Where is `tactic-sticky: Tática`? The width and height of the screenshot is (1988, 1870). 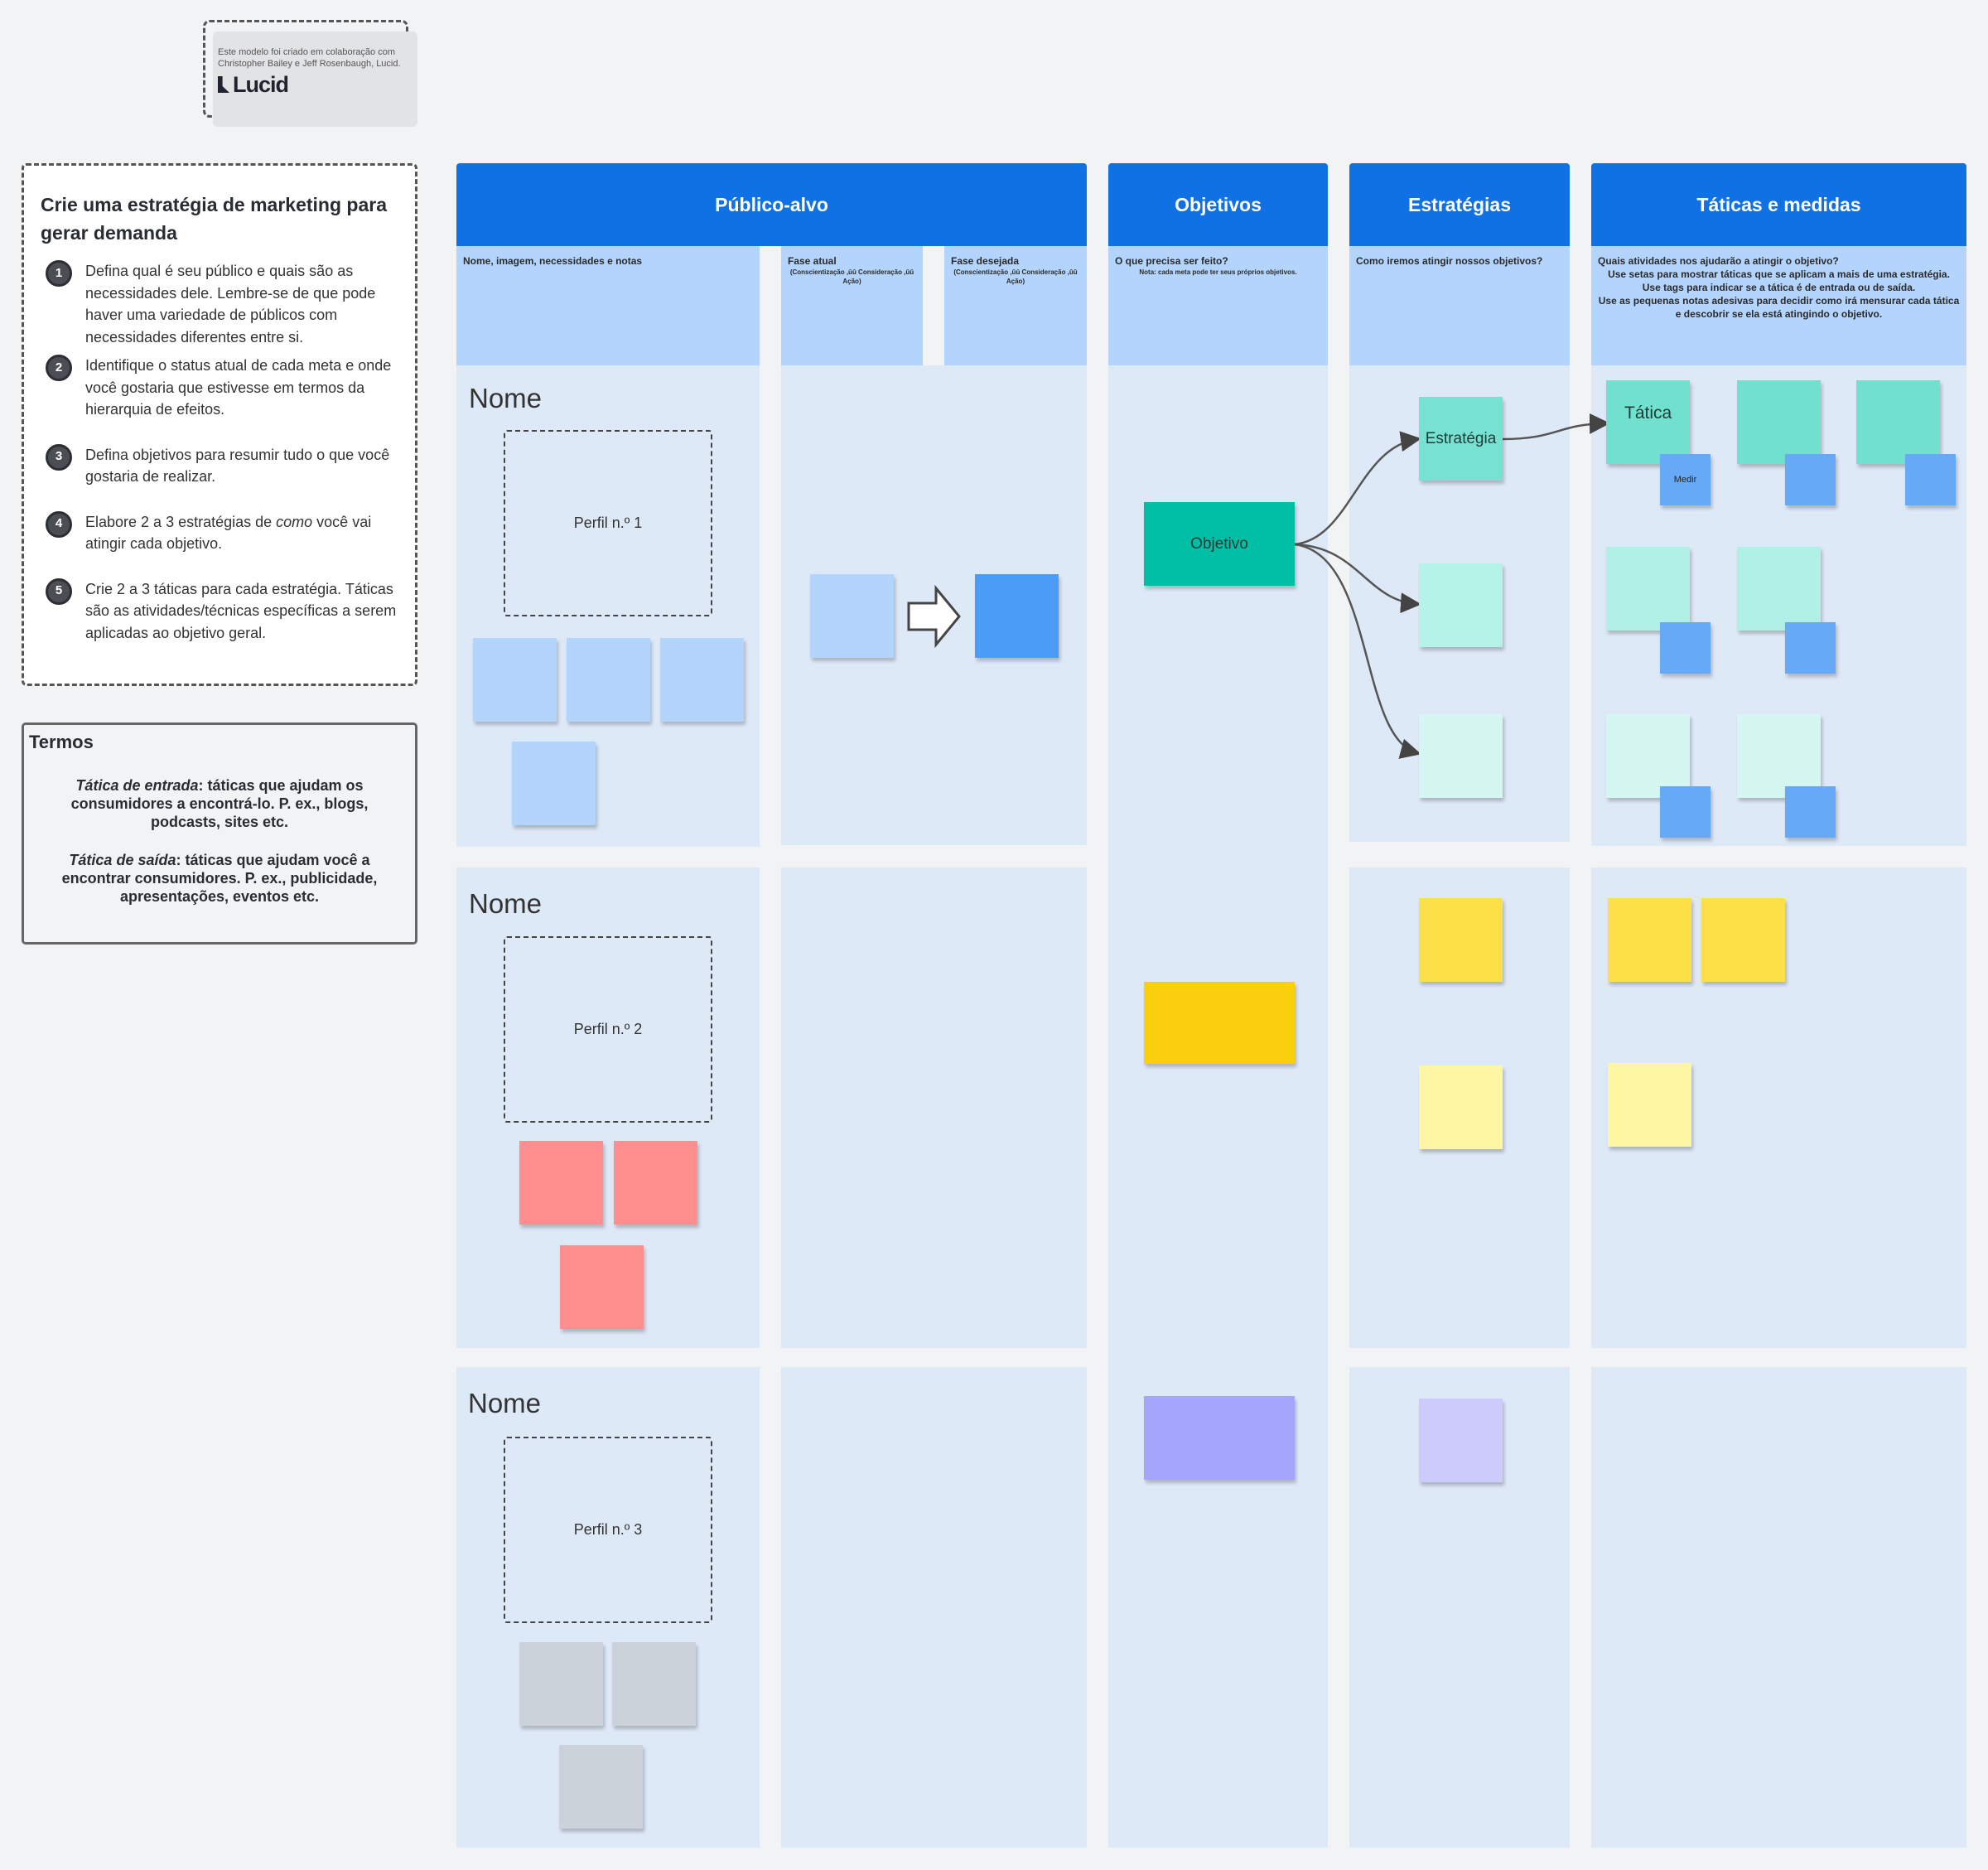
tactic-sticky: Tática is located at coordinates (1648, 422).